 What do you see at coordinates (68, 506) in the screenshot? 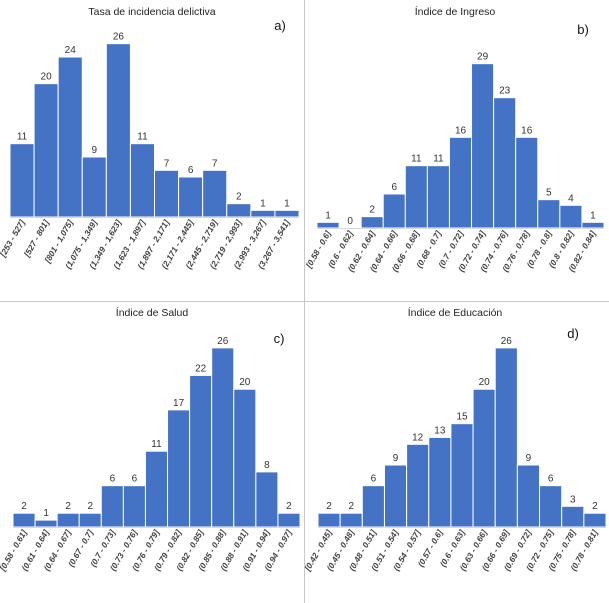
I see `data-label-c-2: 2` at bounding box center [68, 506].